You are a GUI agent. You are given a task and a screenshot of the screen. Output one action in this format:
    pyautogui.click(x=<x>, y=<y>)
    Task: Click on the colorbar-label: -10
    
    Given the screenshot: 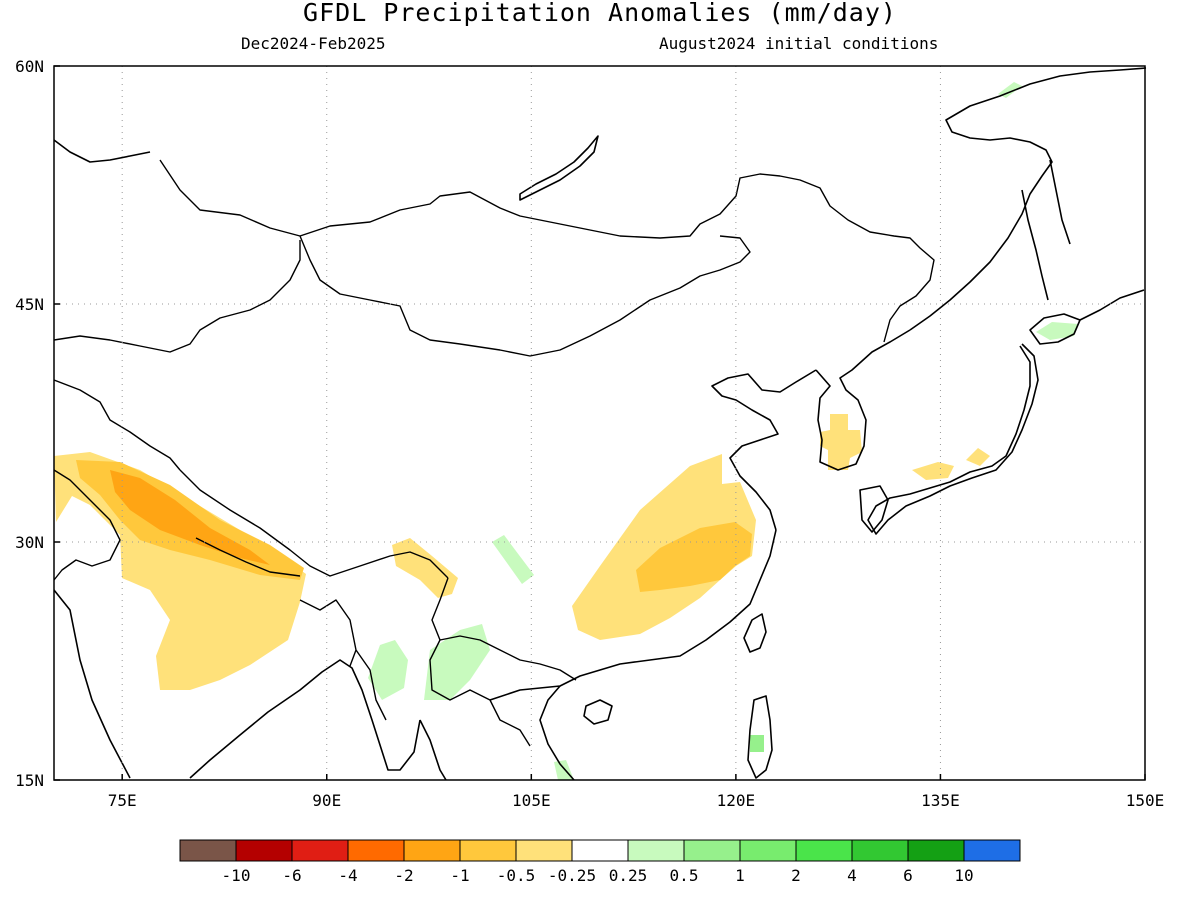 What is the action you would take?
    pyautogui.click(x=236, y=875)
    